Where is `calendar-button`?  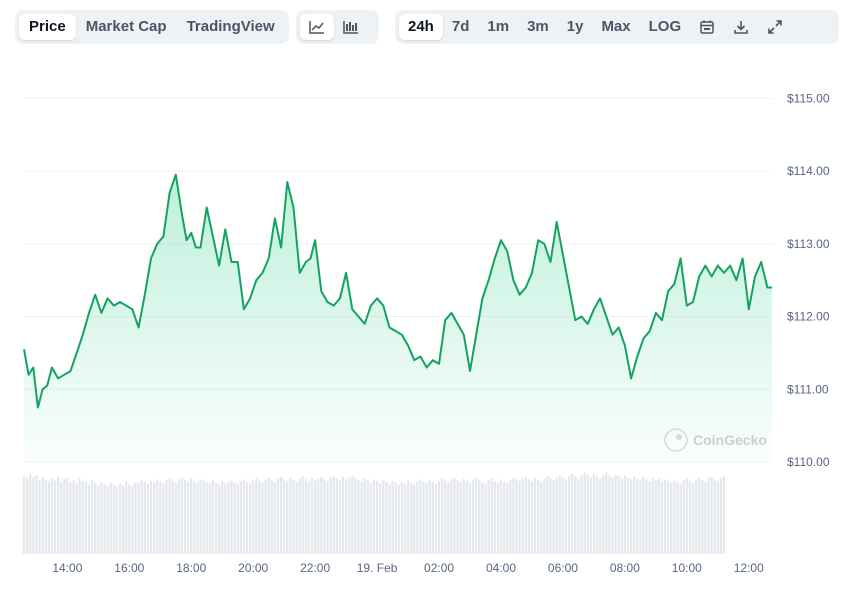 calendar-button is located at coordinates (707, 27).